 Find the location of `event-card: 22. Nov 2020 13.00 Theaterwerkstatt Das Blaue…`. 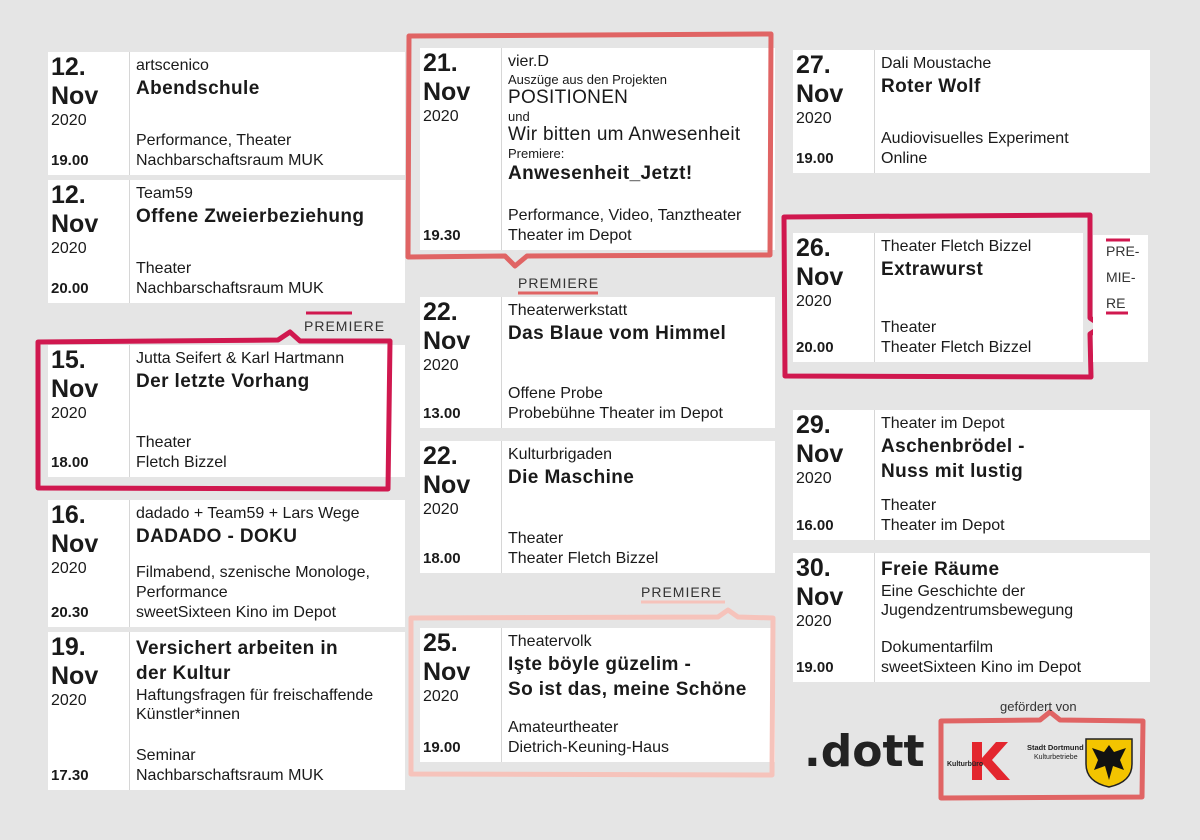

event-card: 22. Nov 2020 13.00 Theaterwerkstatt Das Blaue… is located at coordinates (597, 362).